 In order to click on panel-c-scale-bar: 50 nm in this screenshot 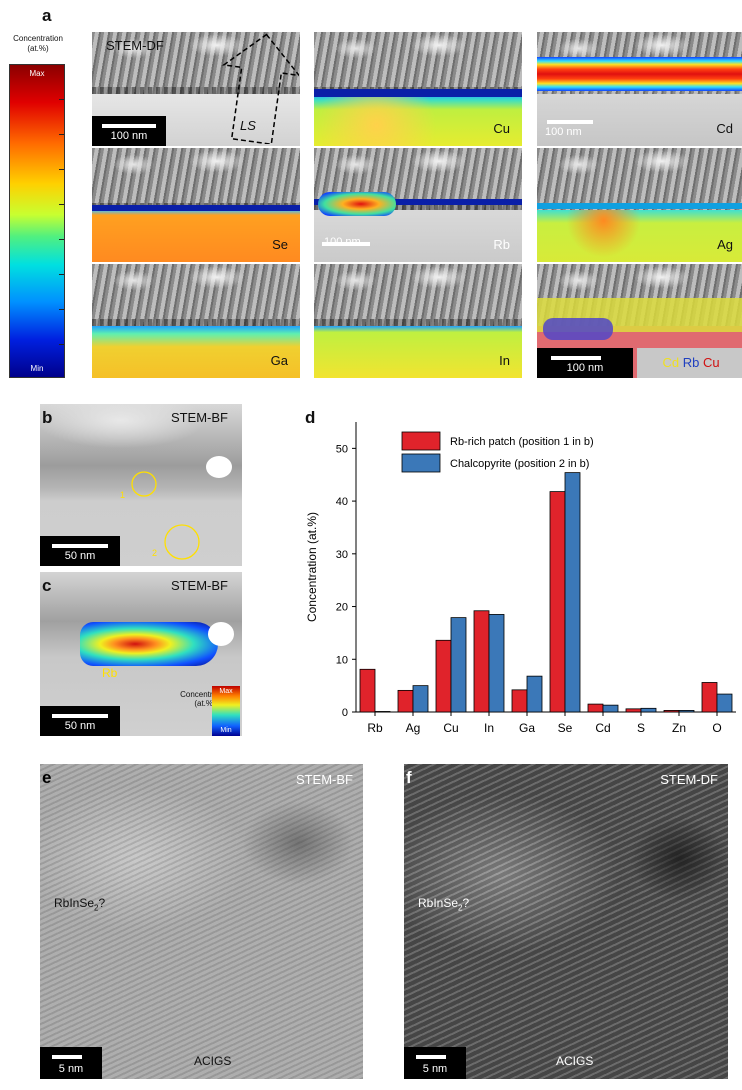, I will do `click(80, 721)`.